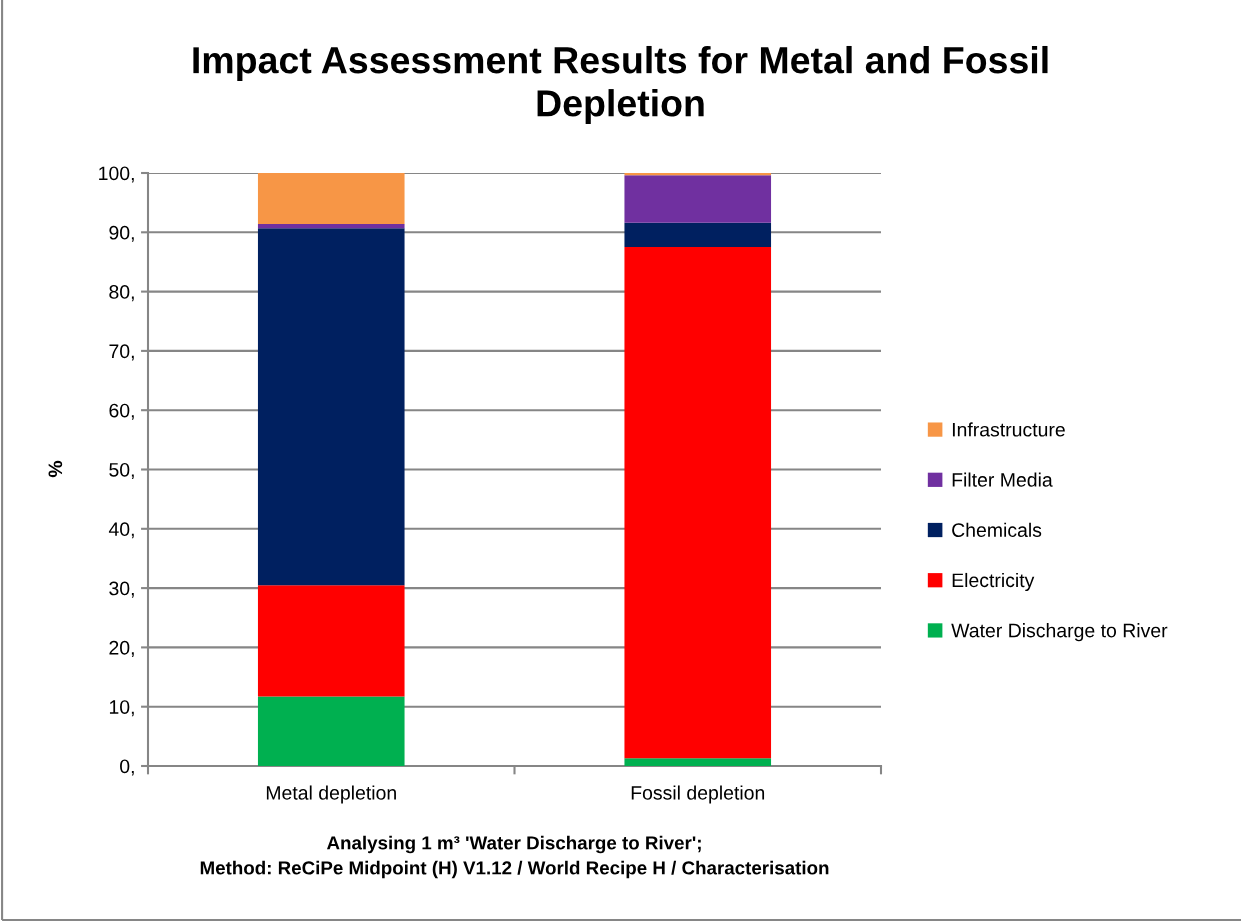 This screenshot has height=922, width=1241. I want to click on chart-title: Impact Assessment Results for Metal and Fossil Depletion, so click(620, 85).